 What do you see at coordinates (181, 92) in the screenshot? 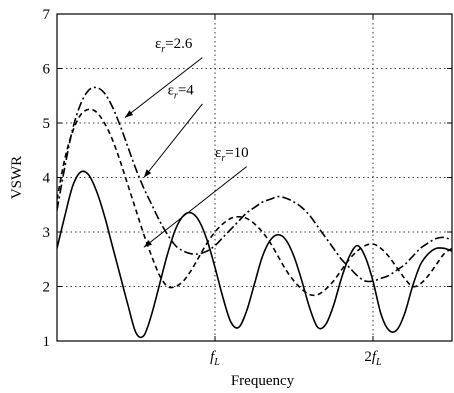
I see `series-label-1: εr=4` at bounding box center [181, 92].